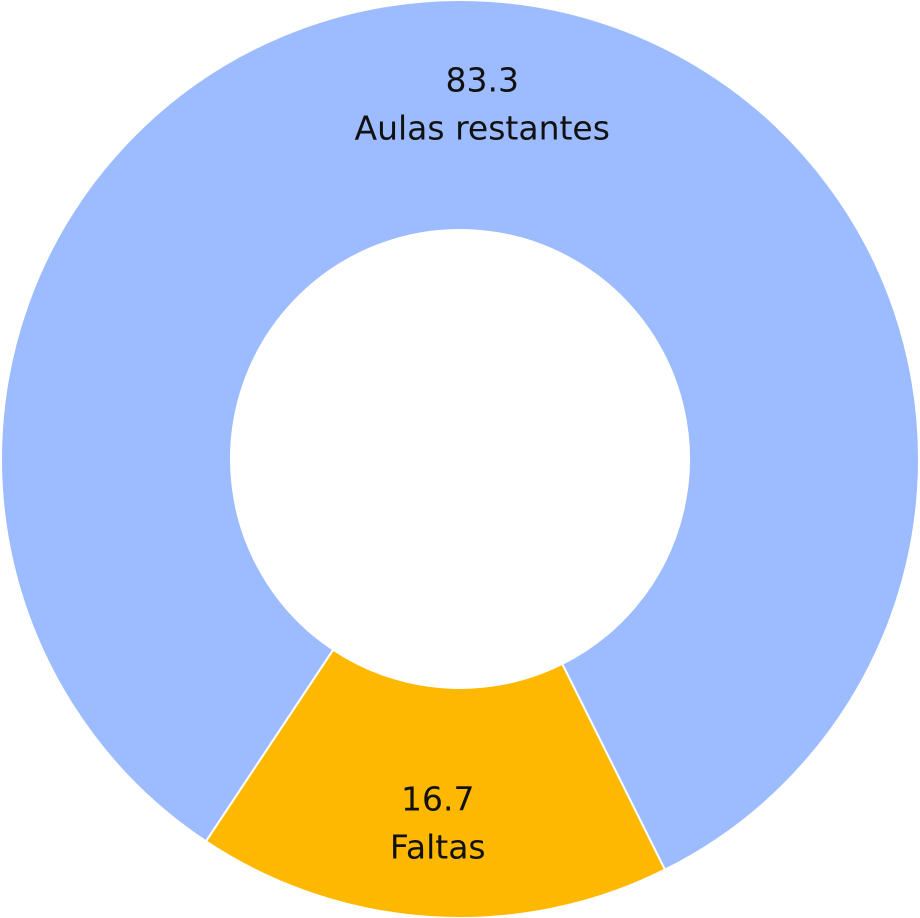 The height and width of the screenshot is (918, 920). Describe the element at coordinates (438, 846) in the screenshot. I see `slice-category-label-faltas: Faltas` at that location.